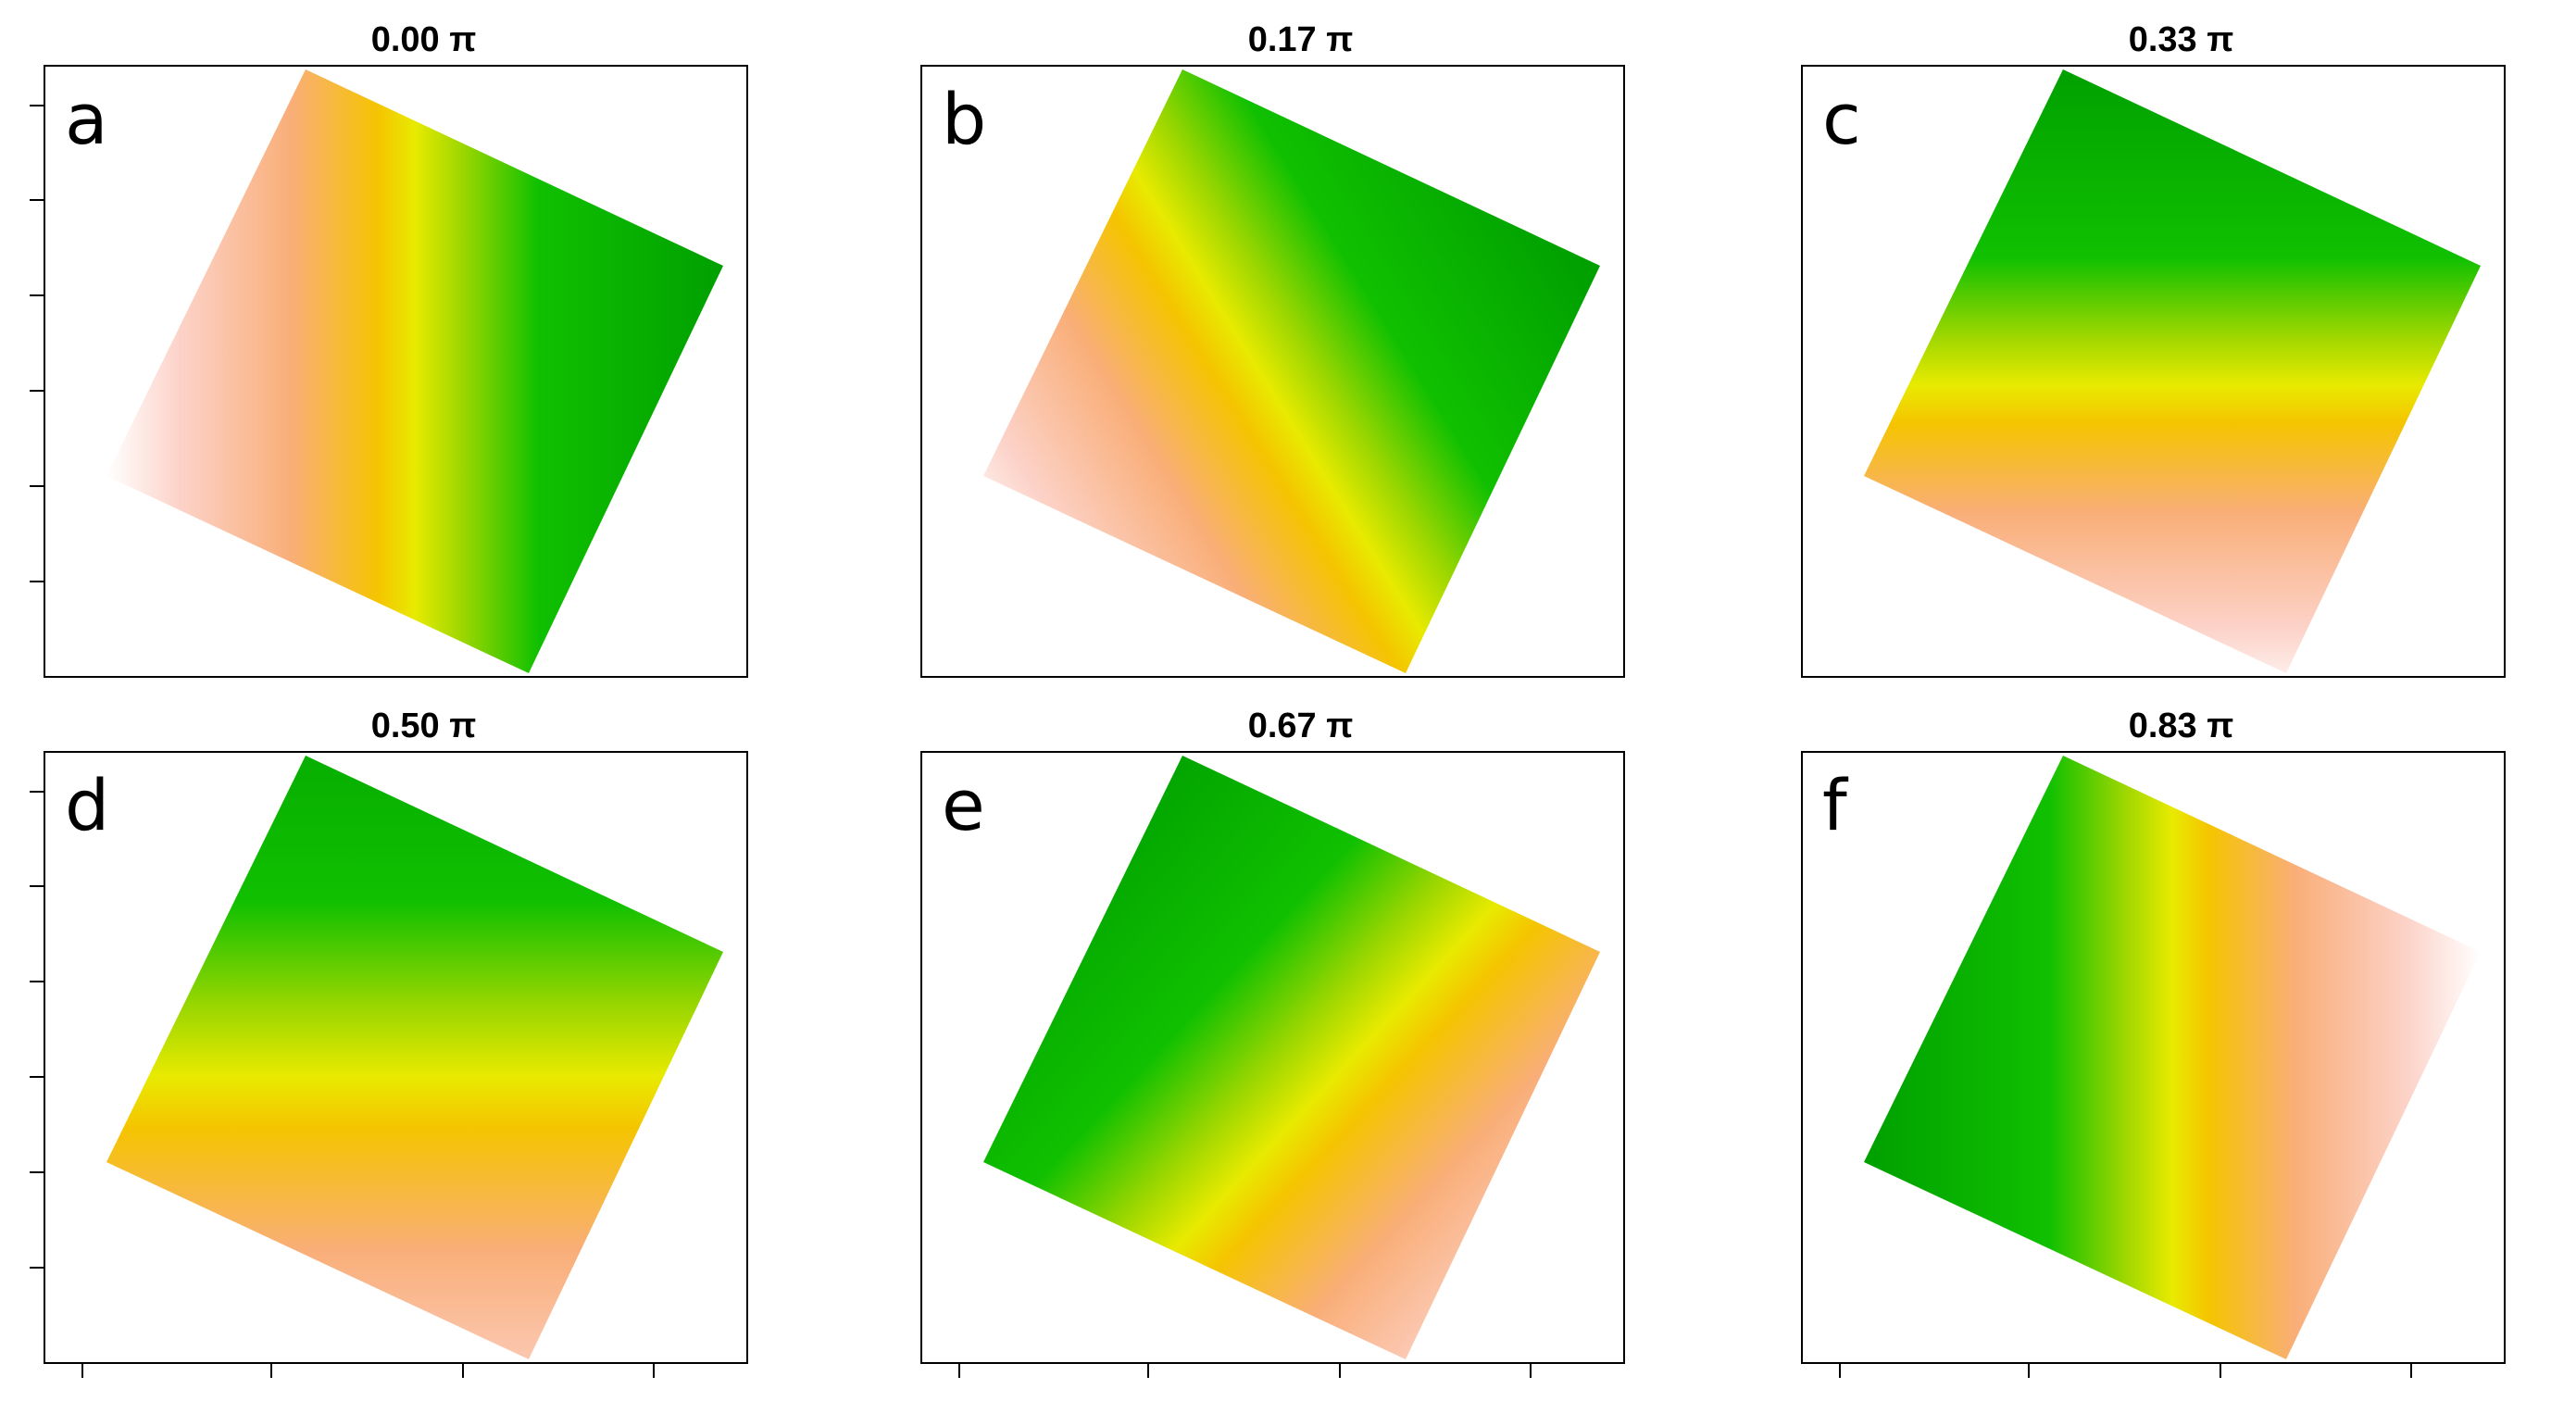  I want to click on panel-label: c, so click(1841, 119).